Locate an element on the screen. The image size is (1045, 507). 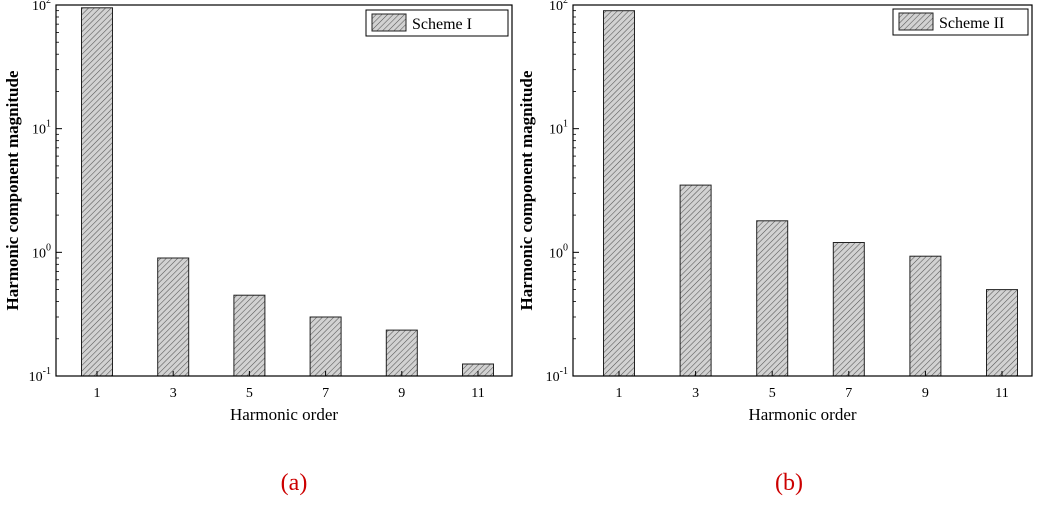
legend-label: Scheme I is located at coordinates (442, 24).